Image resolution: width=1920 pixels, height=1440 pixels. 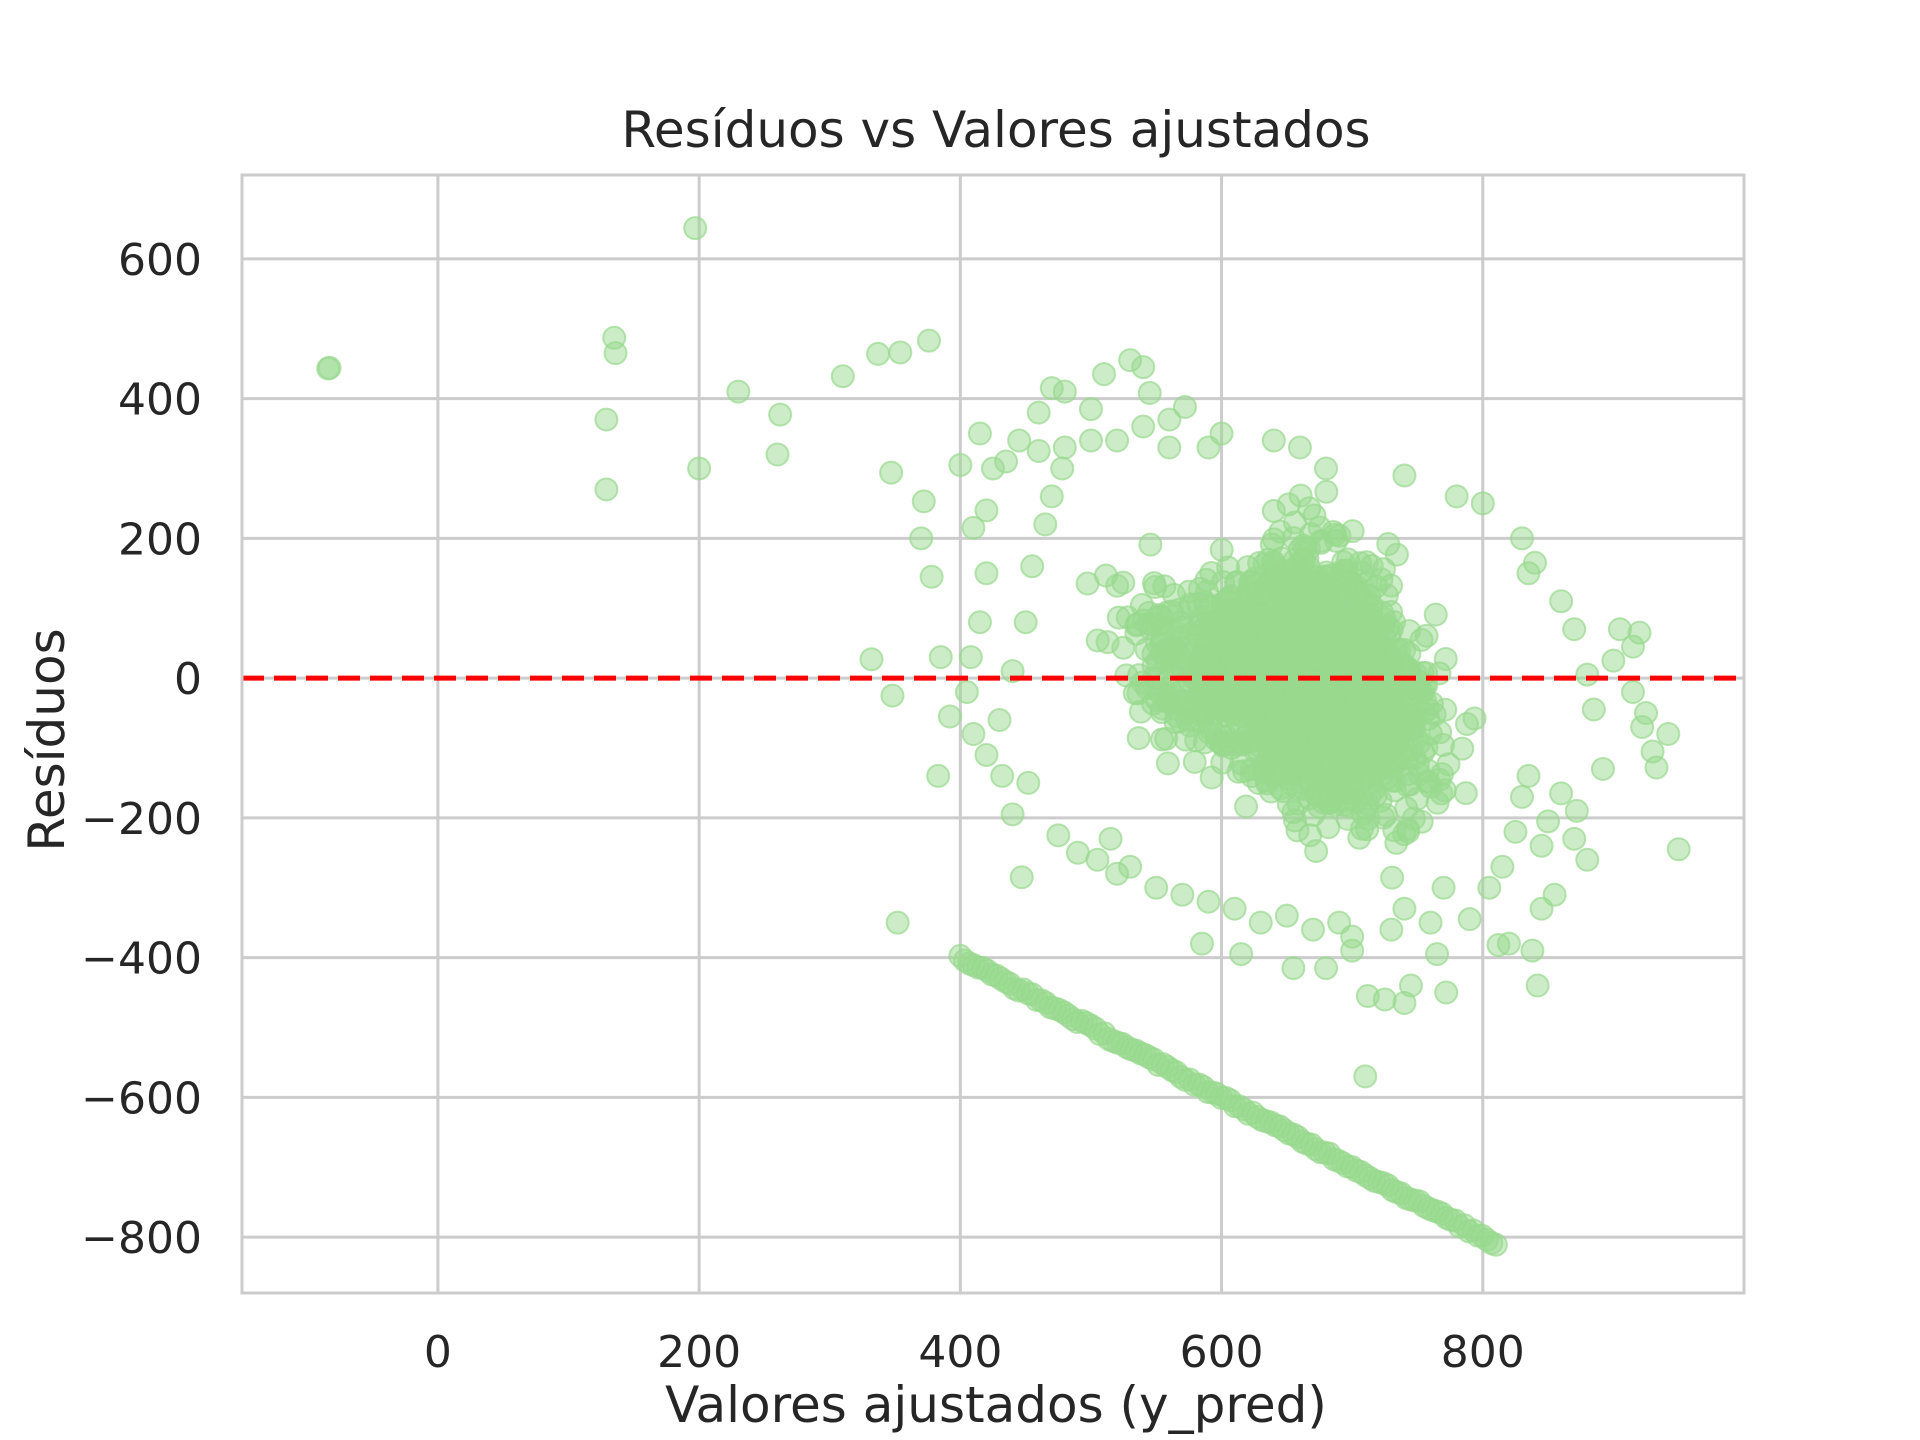 I want to click on y-axis-label: Resíduos, so click(x=47, y=739).